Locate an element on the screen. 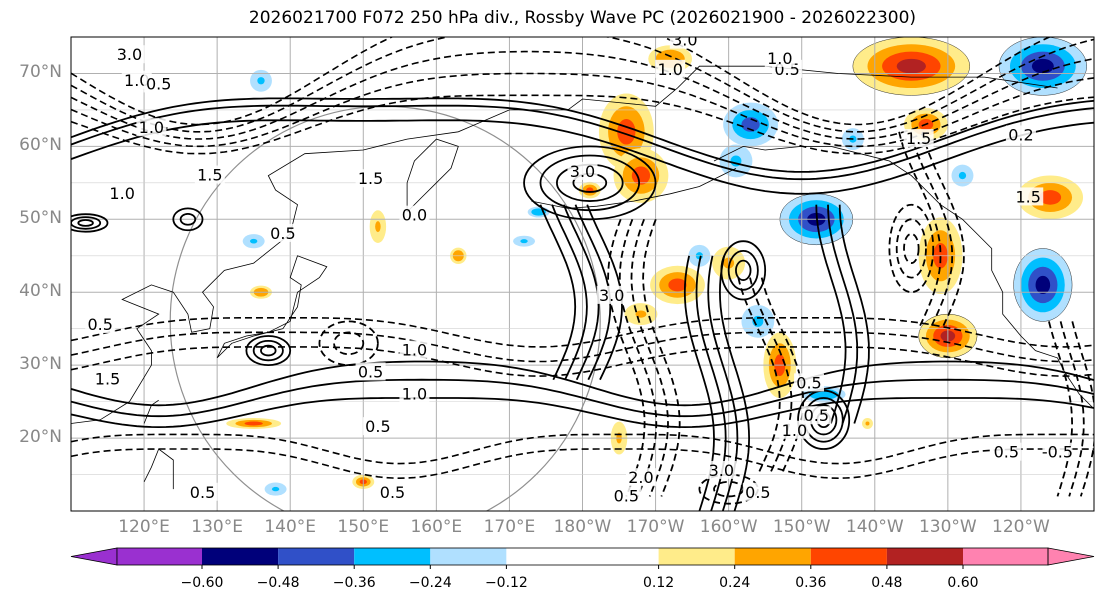 The image size is (1105, 604). longitude-label: 160°E is located at coordinates (436, 527).